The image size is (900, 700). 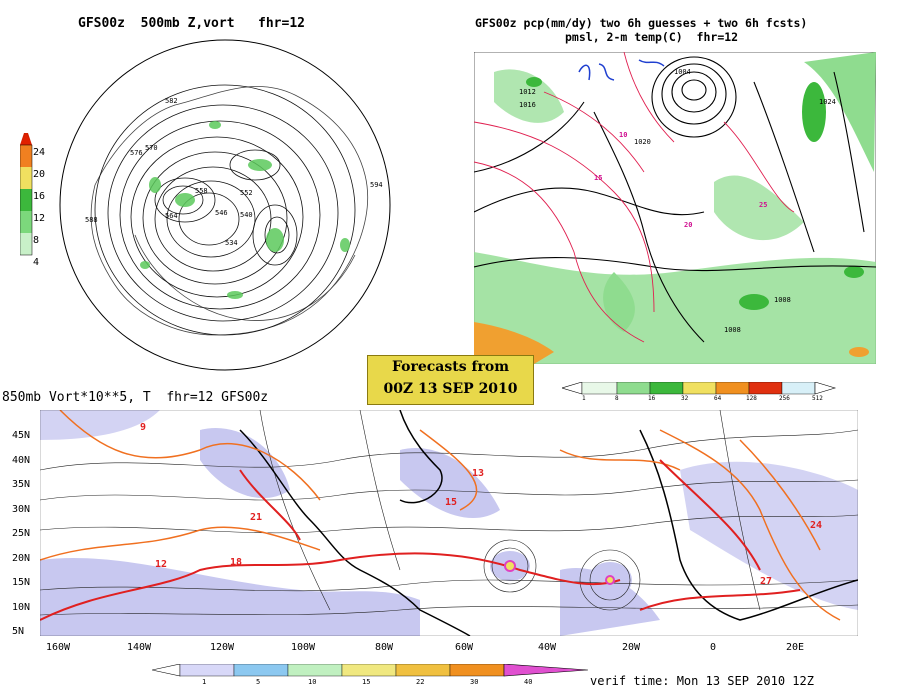 I want to click on lon-label: 120W, so click(x=222, y=647).